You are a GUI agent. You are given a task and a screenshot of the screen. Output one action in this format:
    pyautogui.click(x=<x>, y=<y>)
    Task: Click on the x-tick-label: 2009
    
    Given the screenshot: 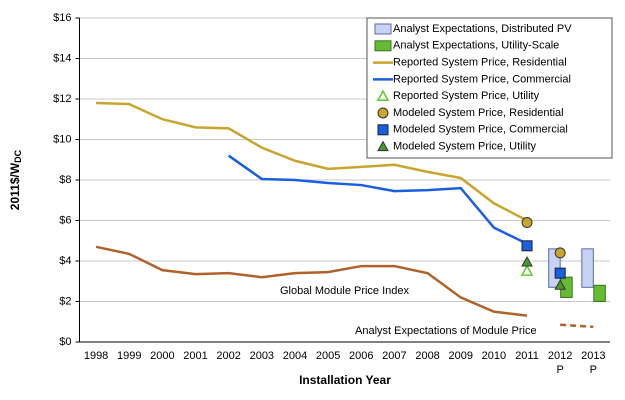 What is the action you would take?
    pyautogui.click(x=460, y=356)
    